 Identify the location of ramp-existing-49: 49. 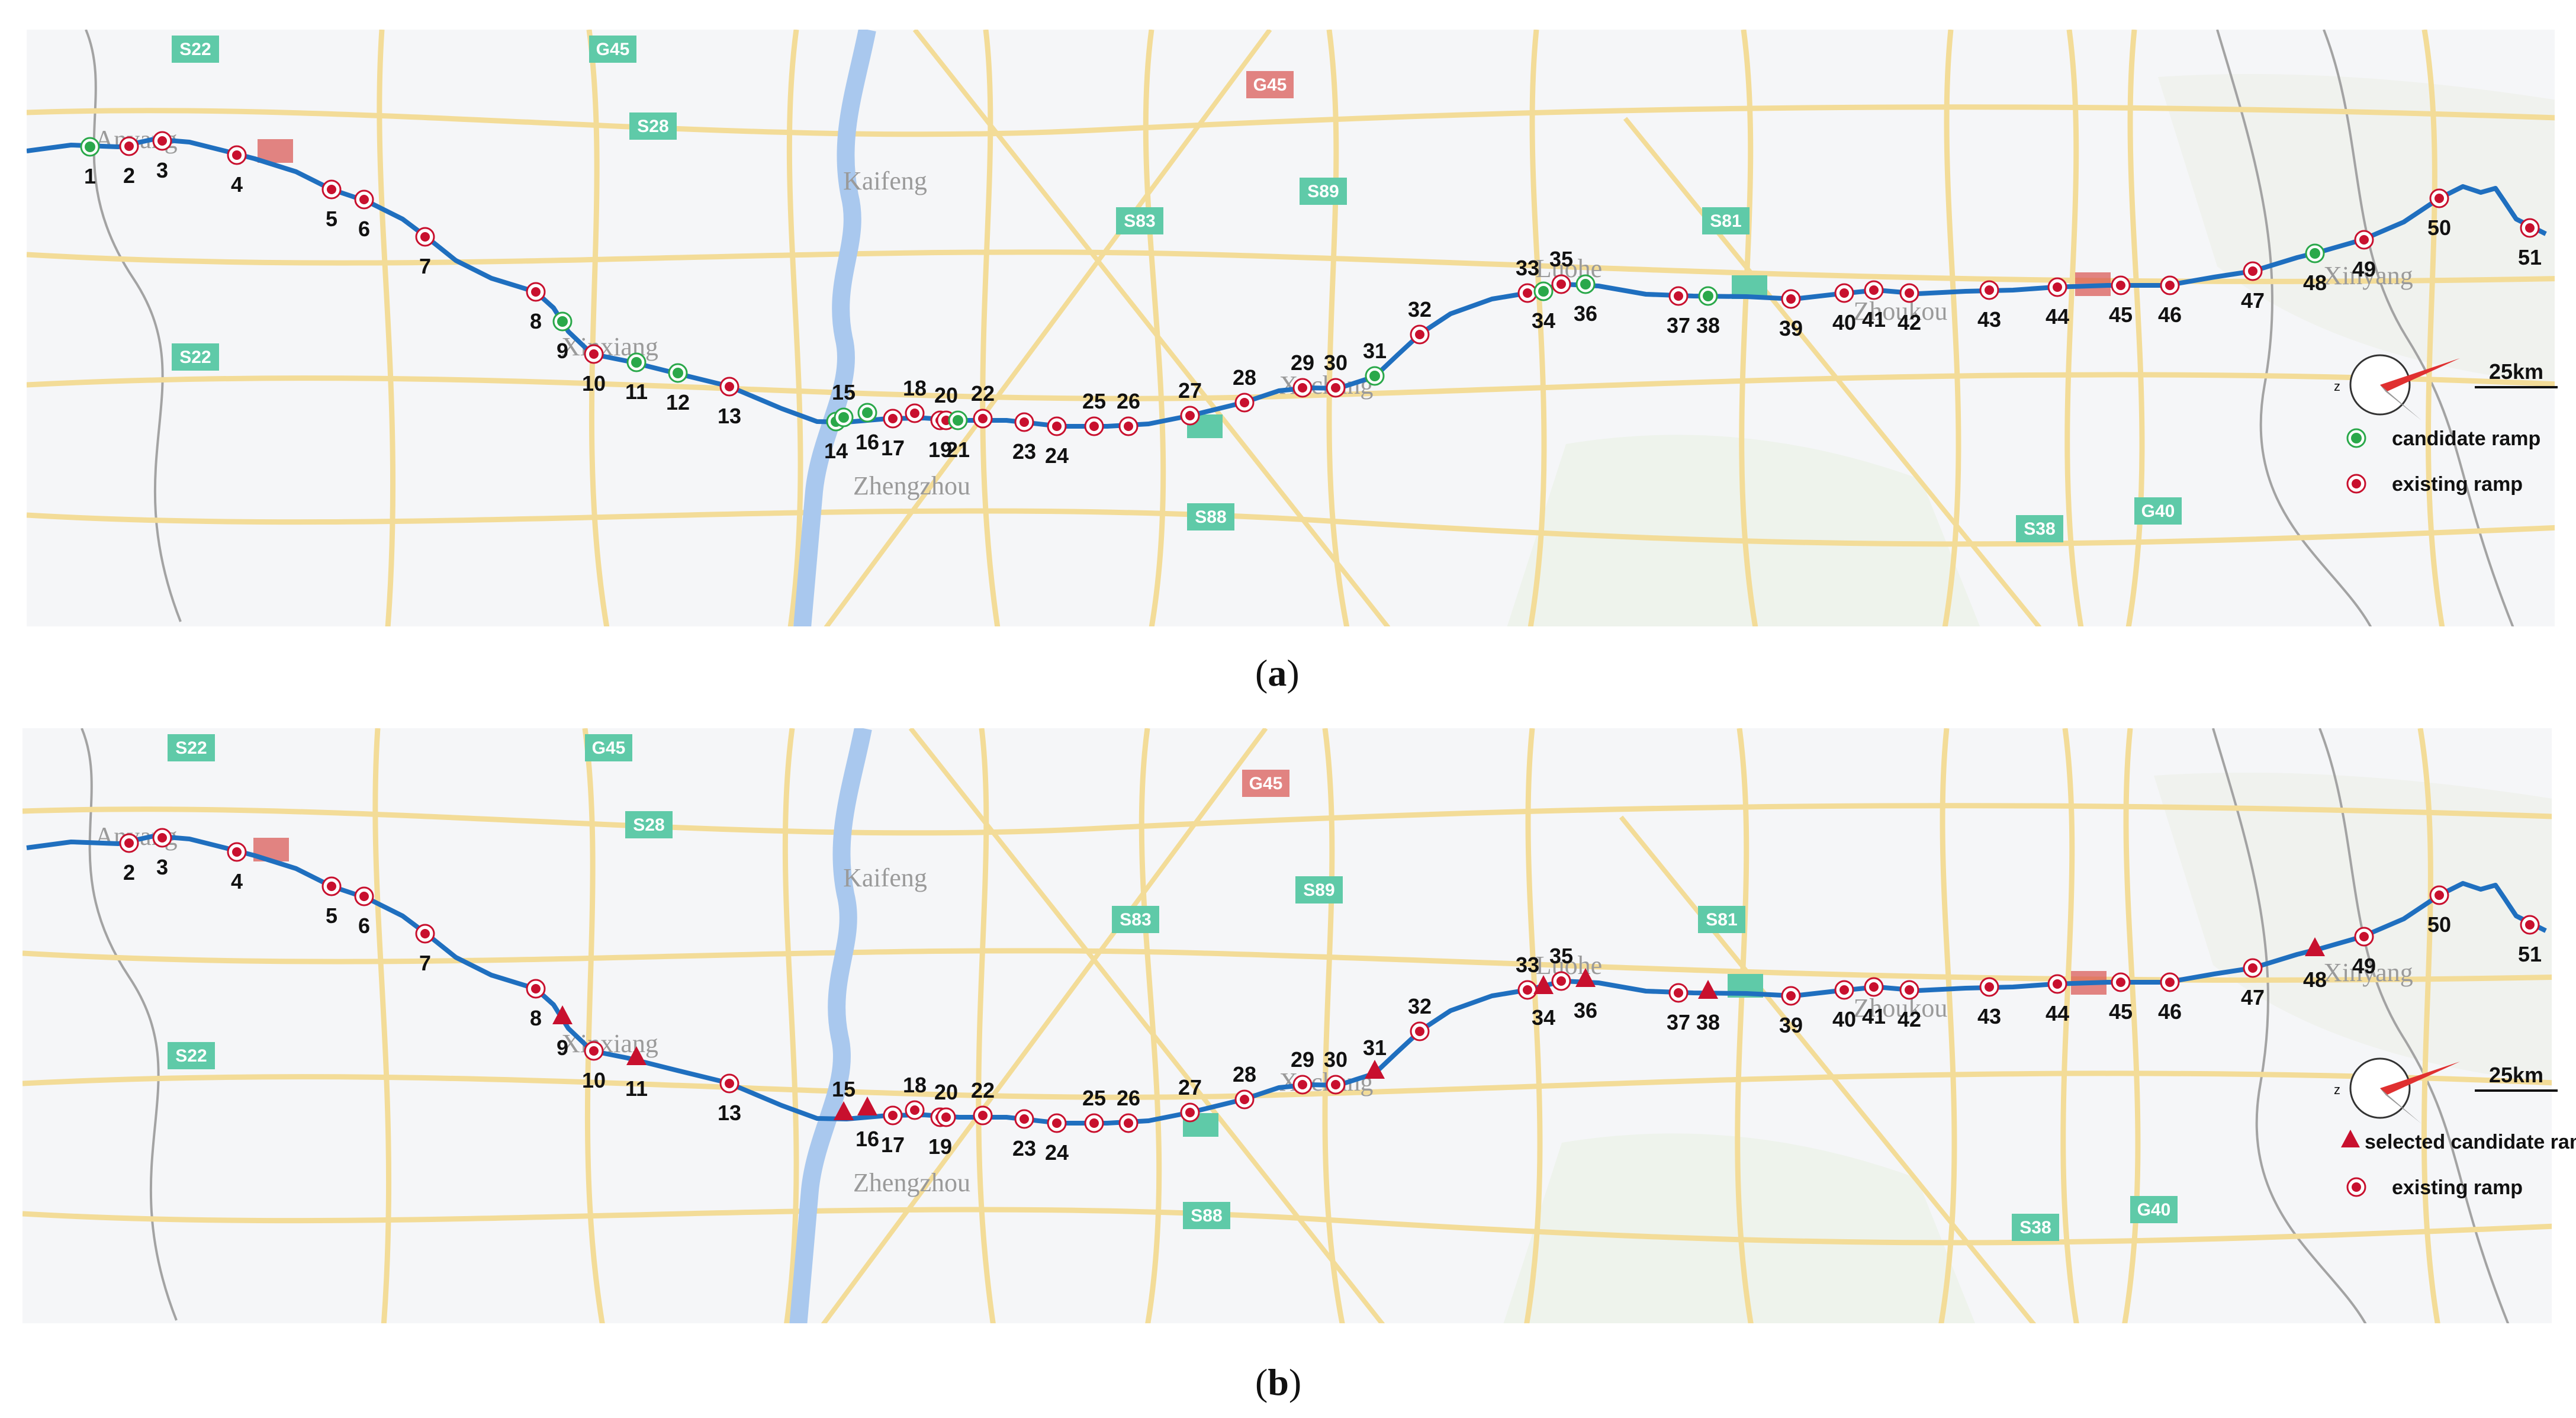
(2364, 952).